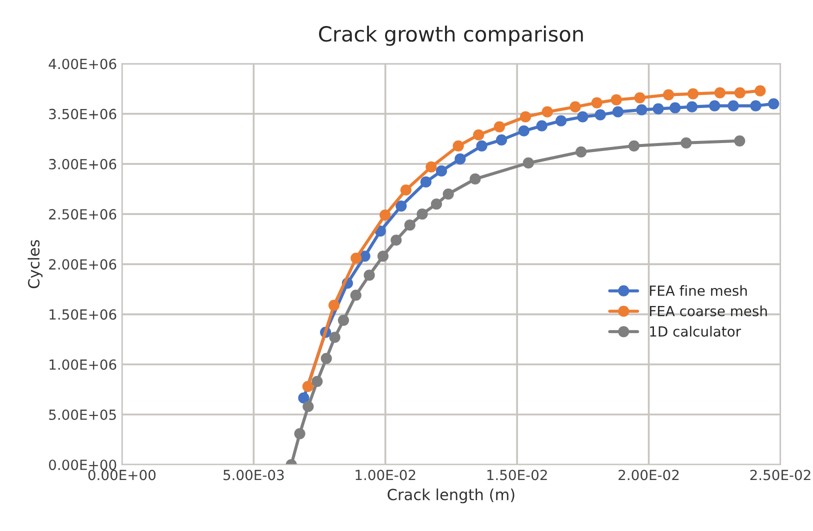 This screenshot has width=813, height=531. Describe the element at coordinates (35, 264) in the screenshot. I see `y-axis-title: Cycles` at that location.